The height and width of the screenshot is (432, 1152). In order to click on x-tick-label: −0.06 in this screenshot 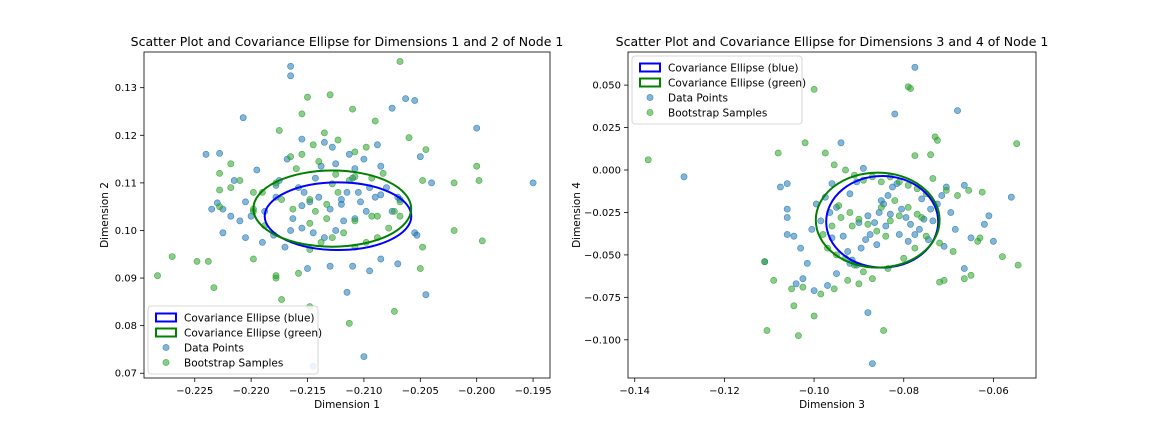, I will do `click(993, 391)`.